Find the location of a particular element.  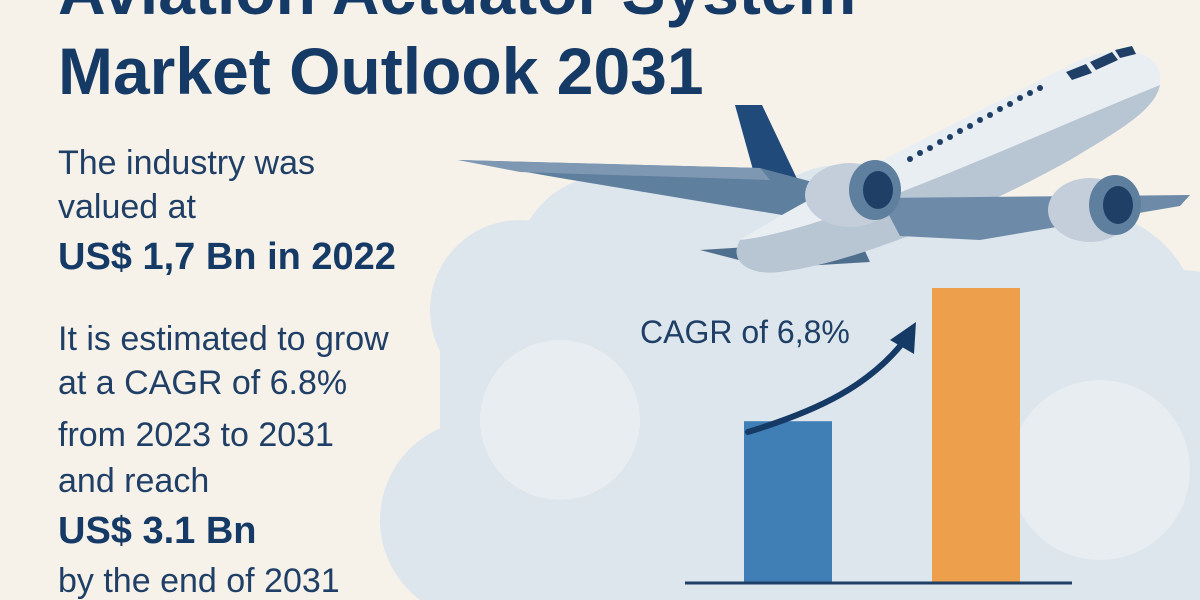

bar-chart is located at coordinates (882, 435).